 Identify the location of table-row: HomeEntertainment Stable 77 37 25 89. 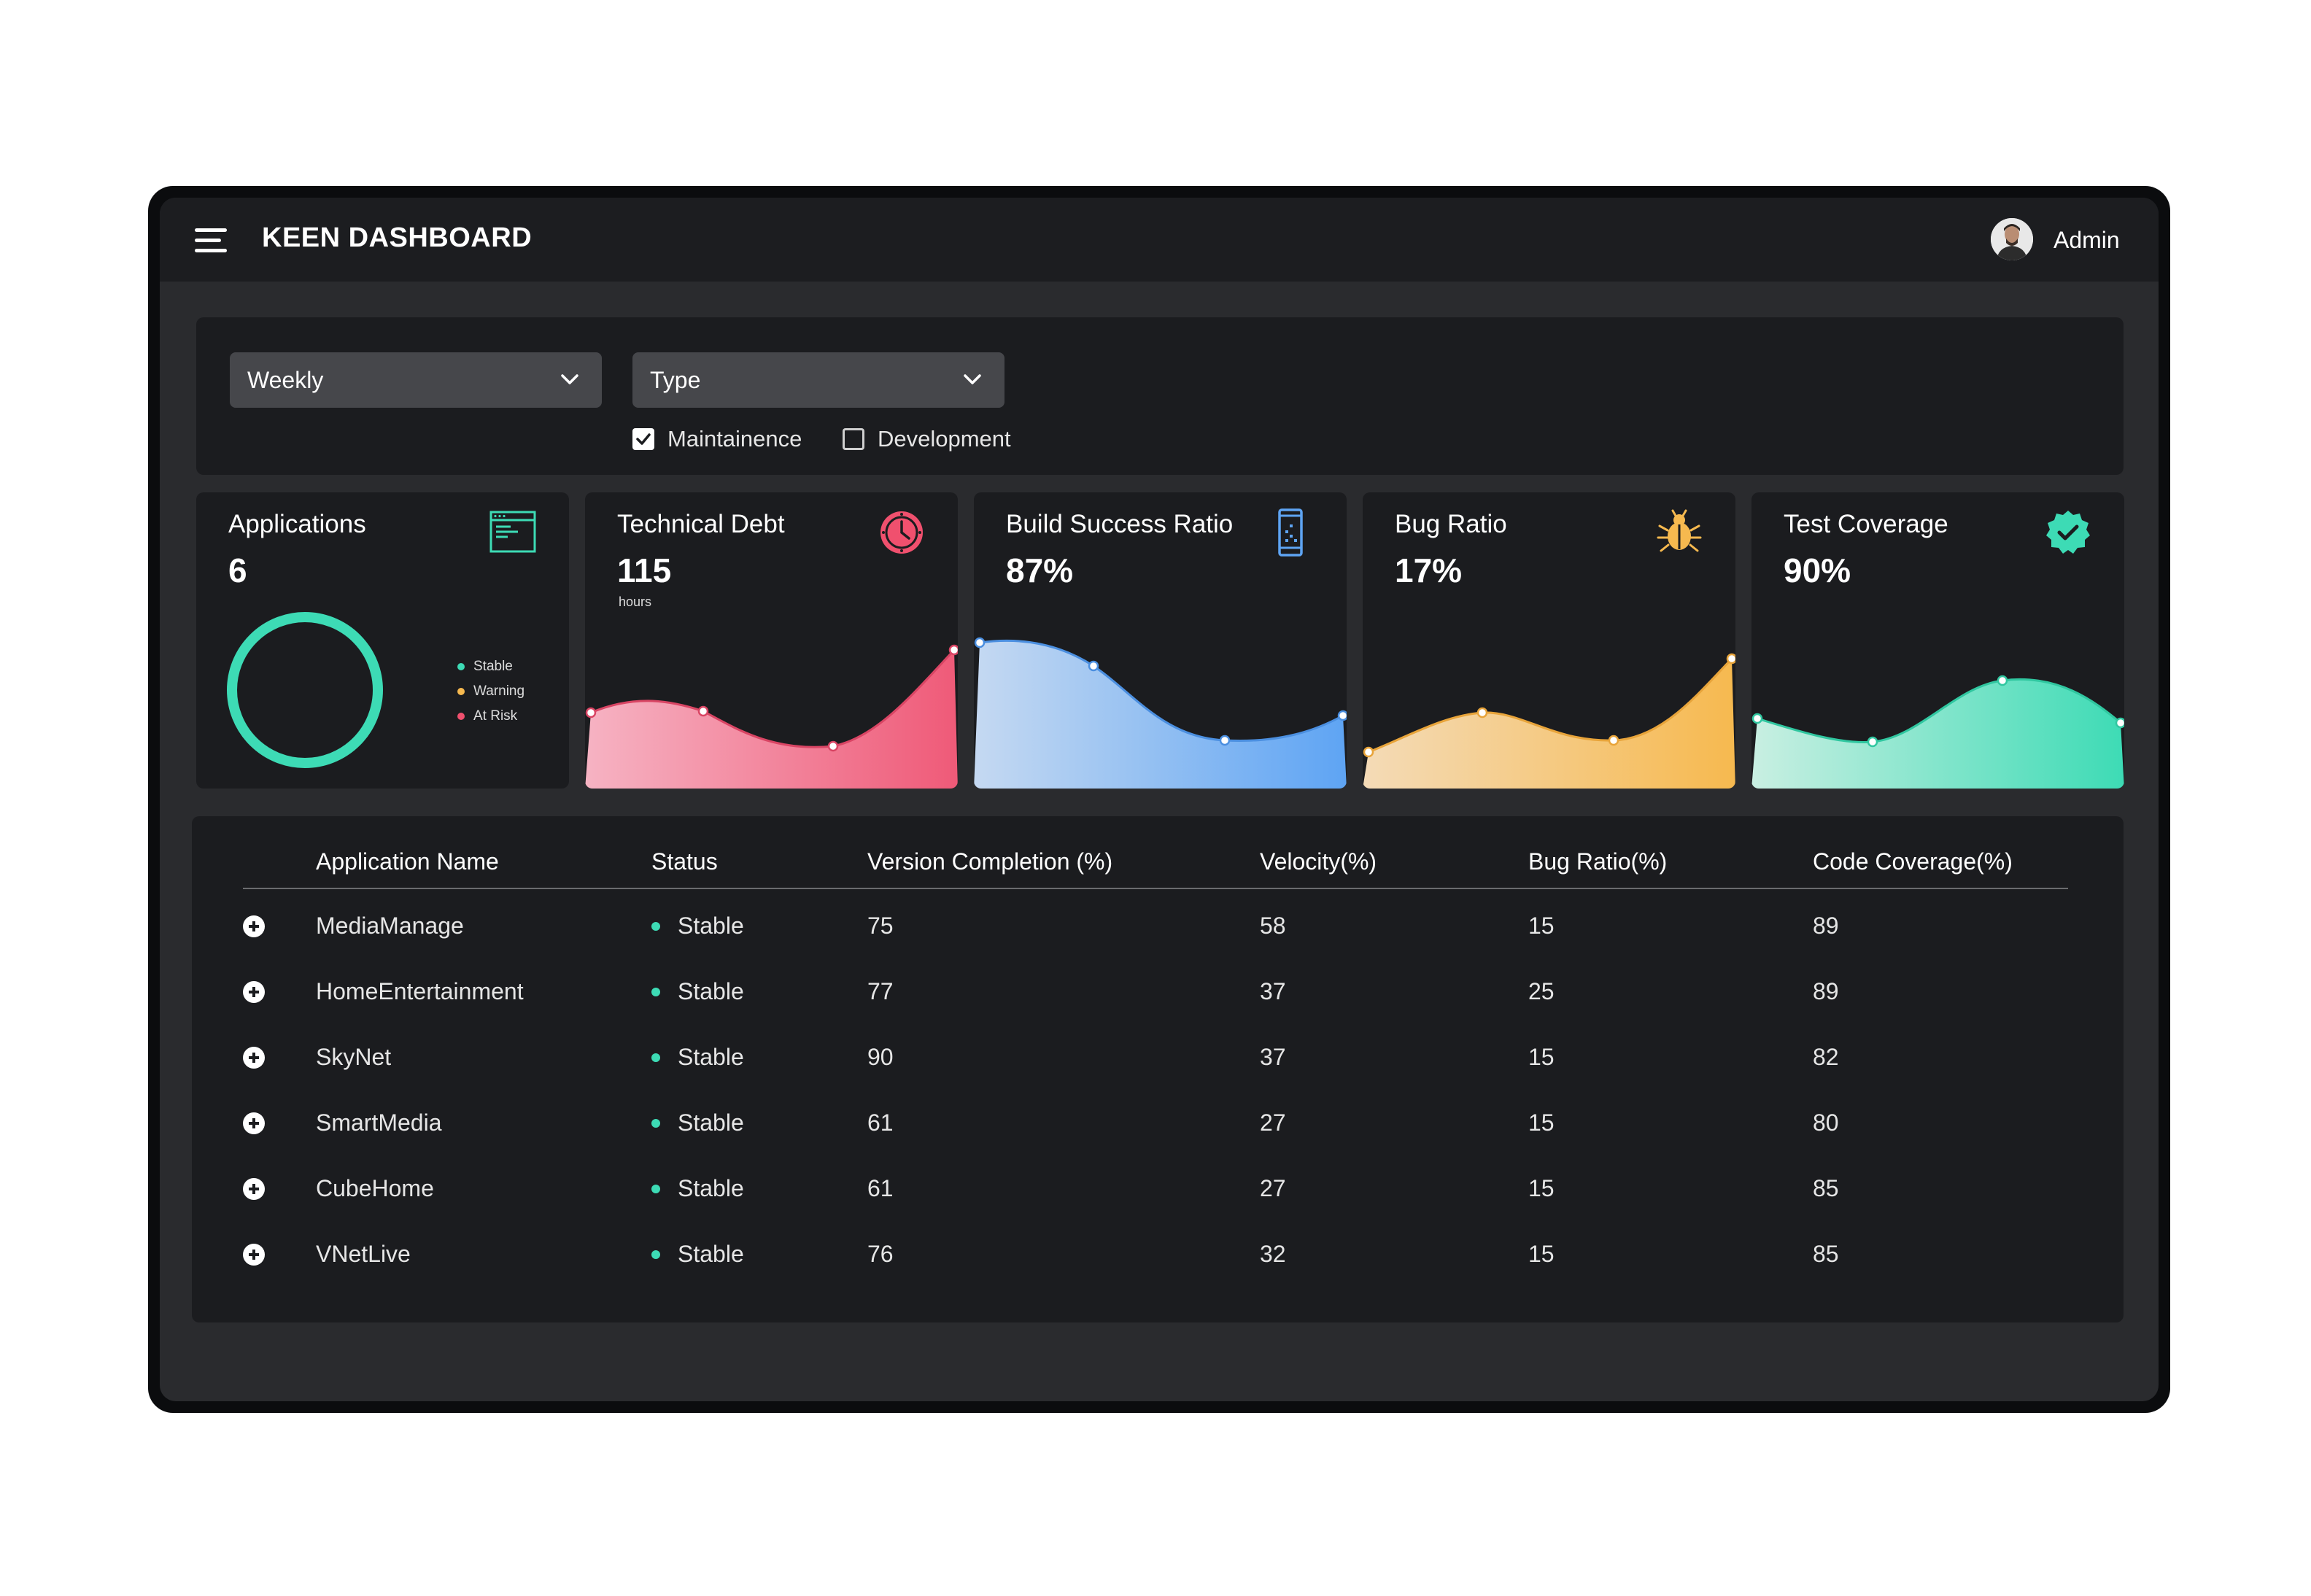
(1155, 991).